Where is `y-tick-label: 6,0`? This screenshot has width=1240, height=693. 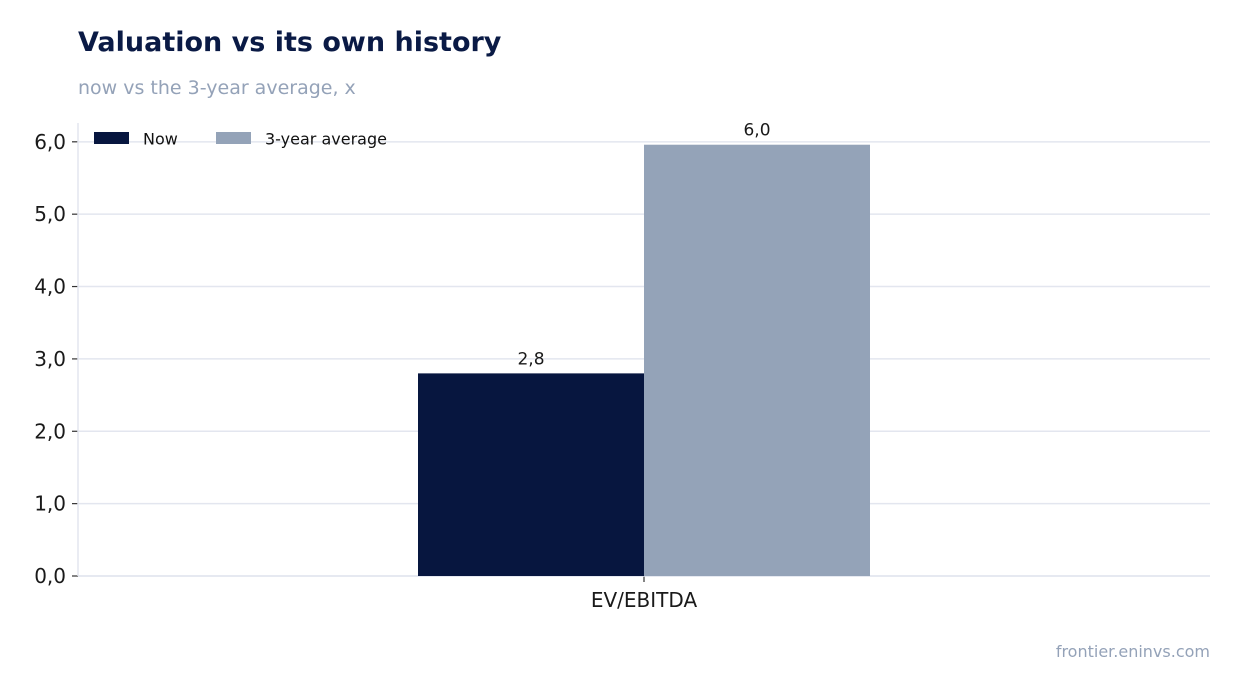
y-tick-label: 6,0 is located at coordinates (50, 142).